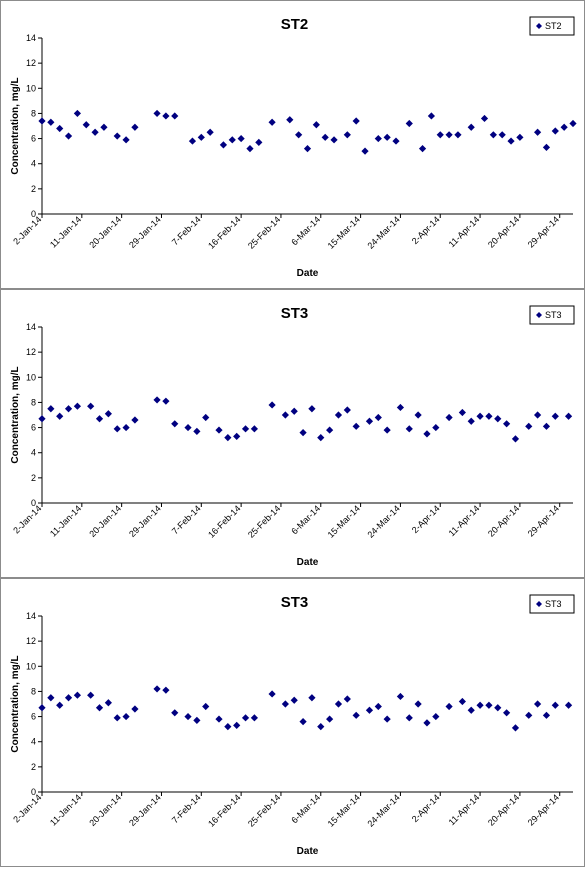 This screenshot has height=869, width=587. I want to click on chart-title: ST3, so click(295, 602).